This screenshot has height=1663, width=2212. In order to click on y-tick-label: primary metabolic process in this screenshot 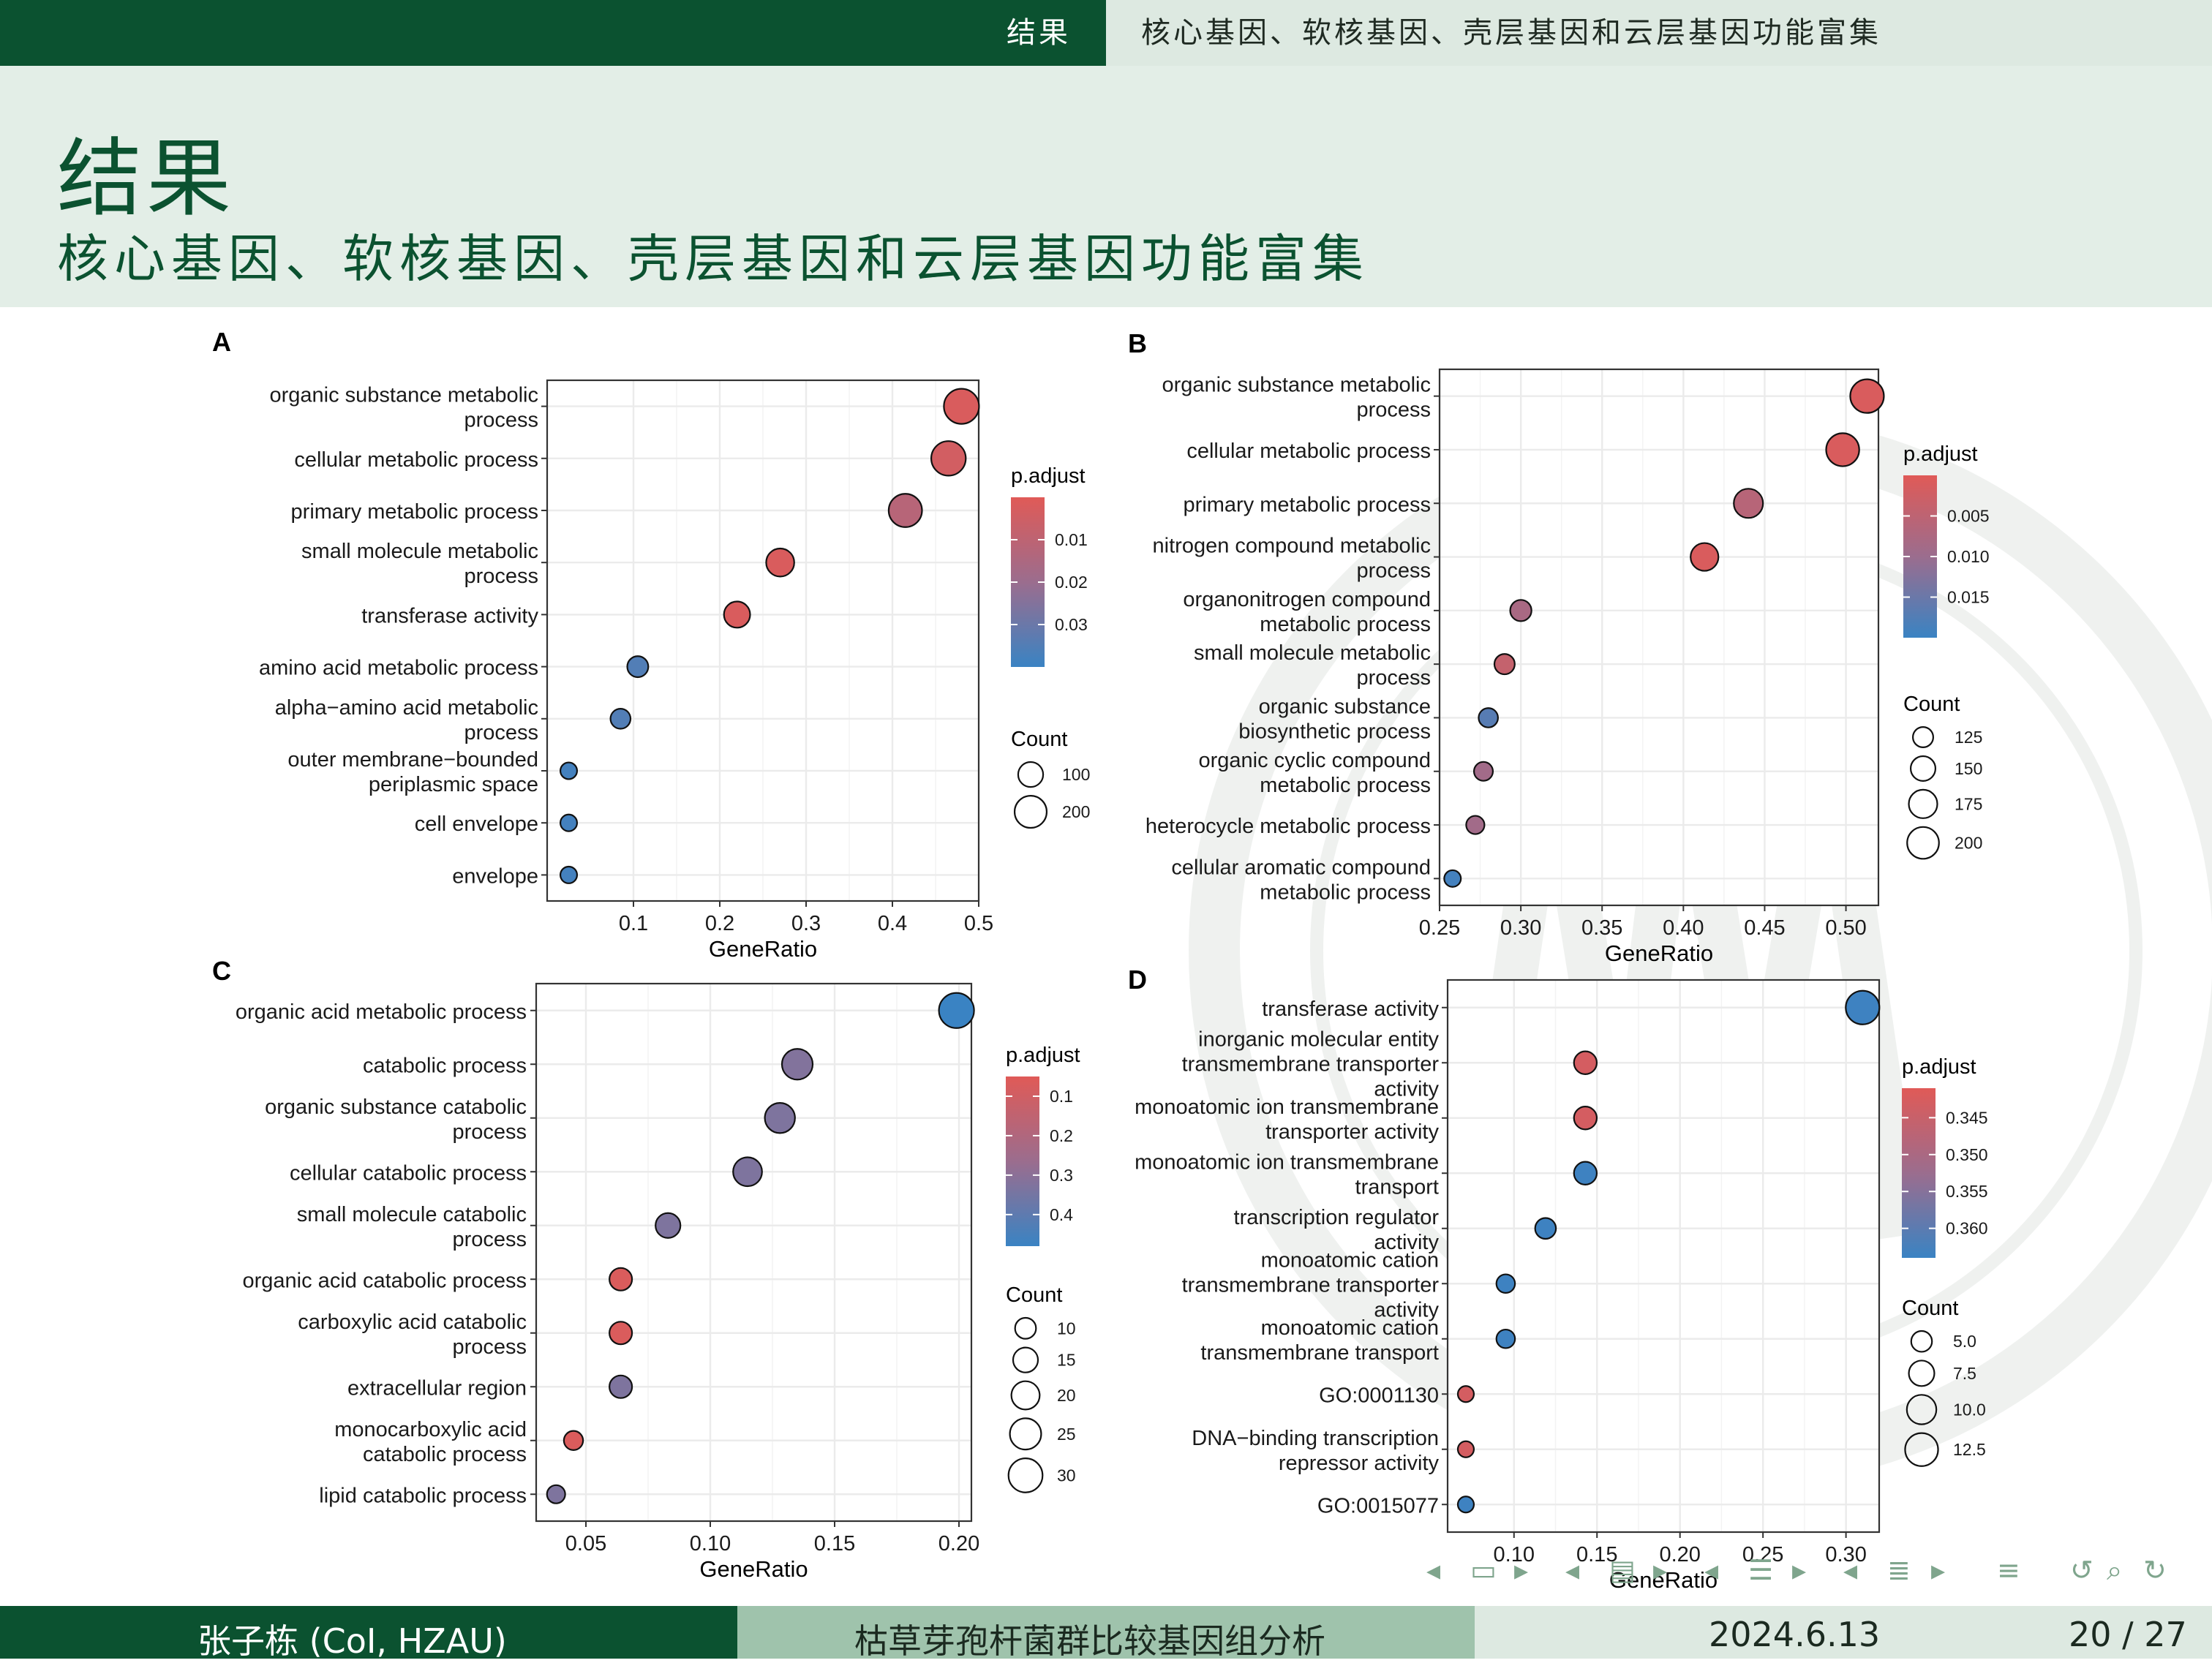, I will do `click(1307, 504)`.